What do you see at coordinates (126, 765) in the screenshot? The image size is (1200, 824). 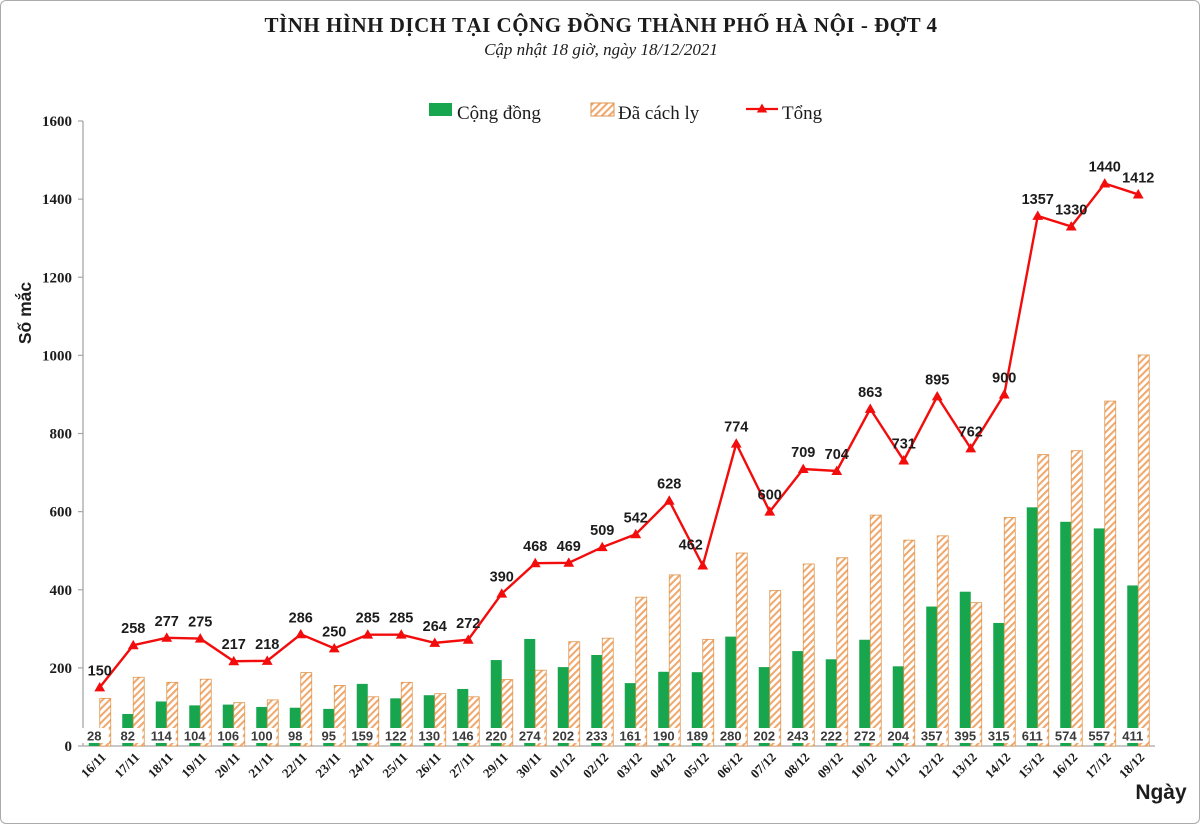 I see `x-tick-label: 17/11` at bounding box center [126, 765].